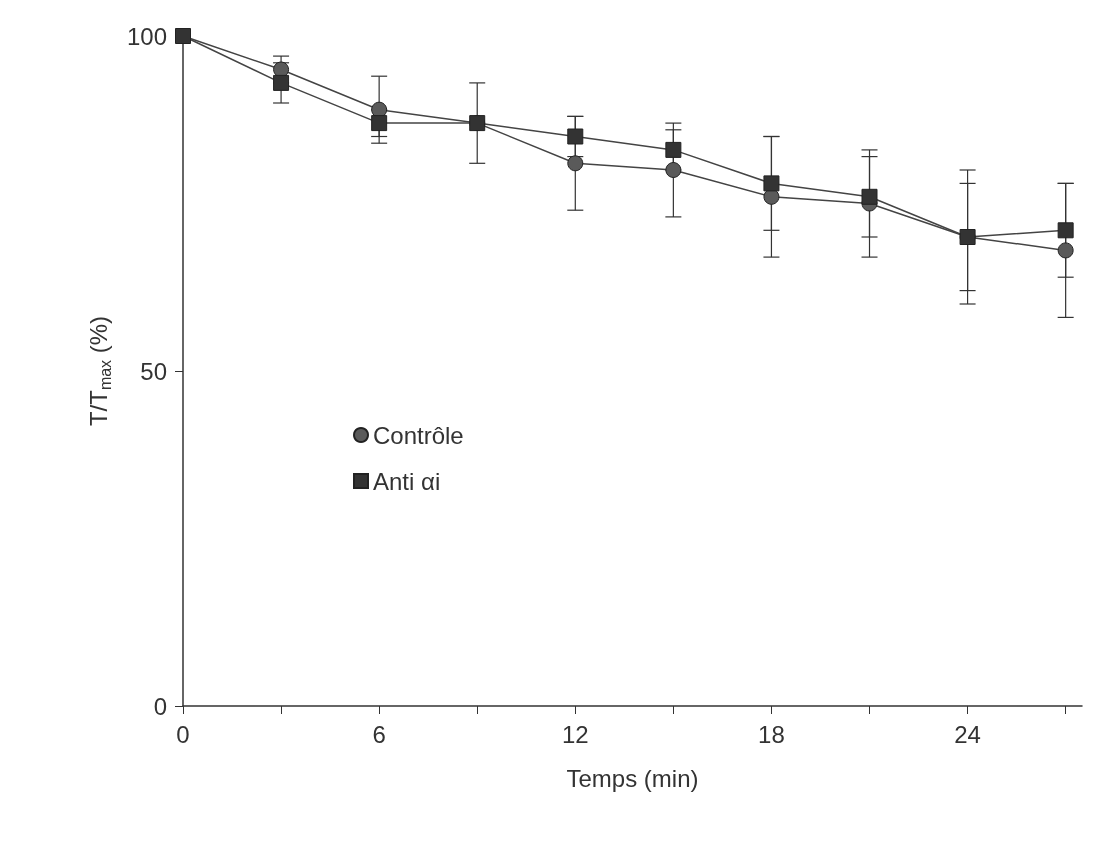 The width and height of the screenshot is (1104, 849). I want to click on x-tick-label: 24, so click(967, 734).